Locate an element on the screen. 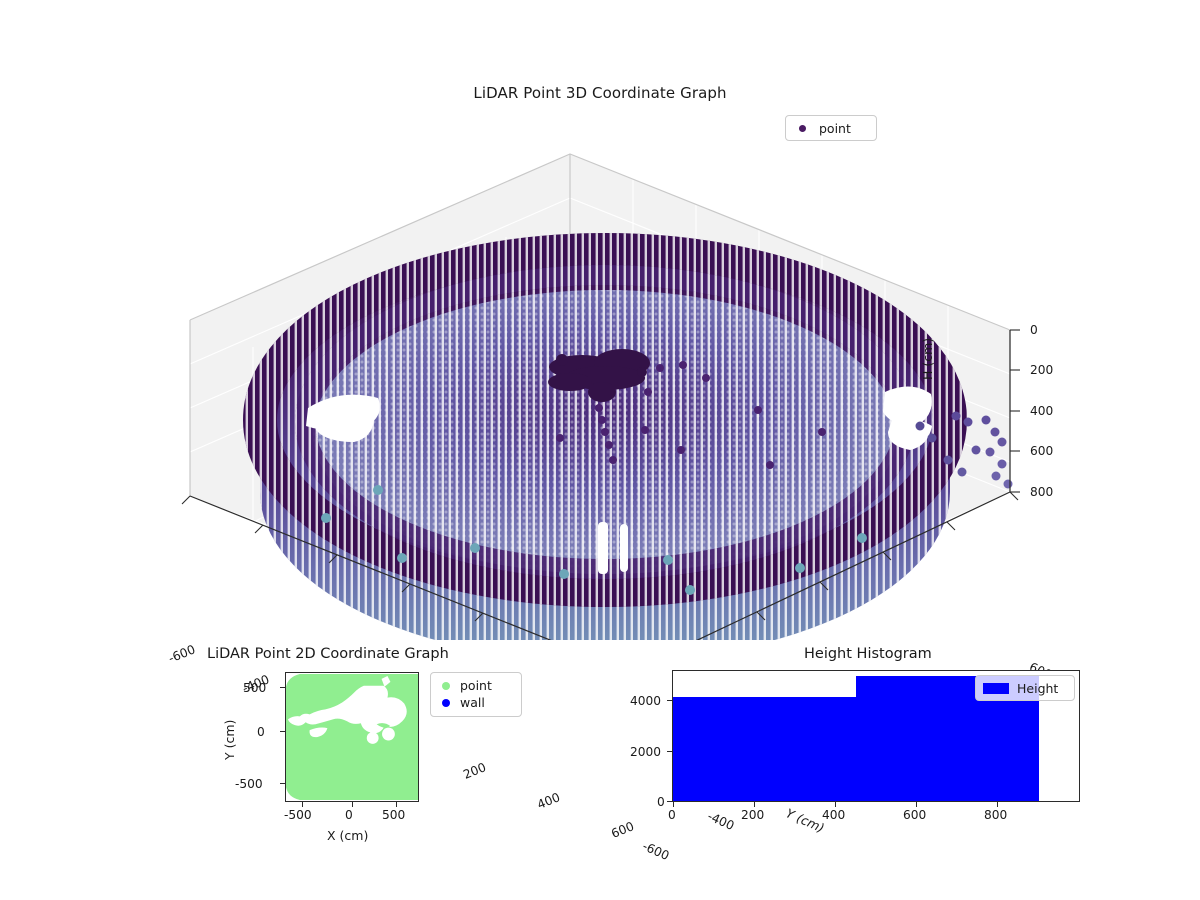 This screenshot has height=900, width=1200. legend-3d-label-point: point is located at coordinates (835, 128).